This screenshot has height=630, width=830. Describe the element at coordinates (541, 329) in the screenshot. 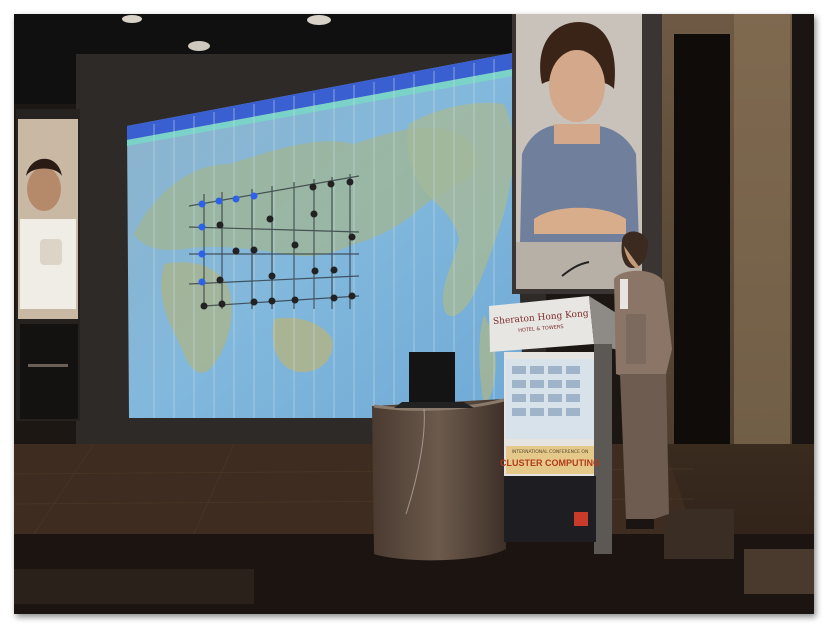

I see `podium-sign-subtext: HOTEL & TOWERS` at that location.